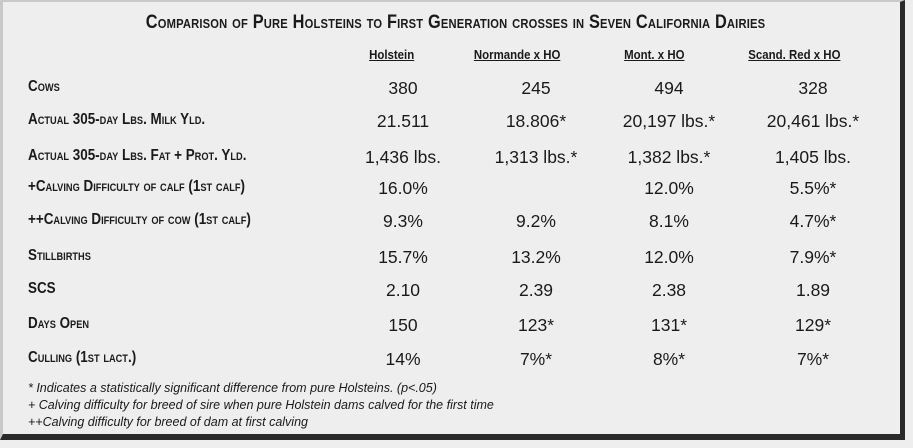 The width and height of the screenshot is (913, 448). What do you see at coordinates (455, 261) in the screenshot?
I see `table-row: Stillbirths 15.7% 13.2% 12.0% 7.9%*` at bounding box center [455, 261].